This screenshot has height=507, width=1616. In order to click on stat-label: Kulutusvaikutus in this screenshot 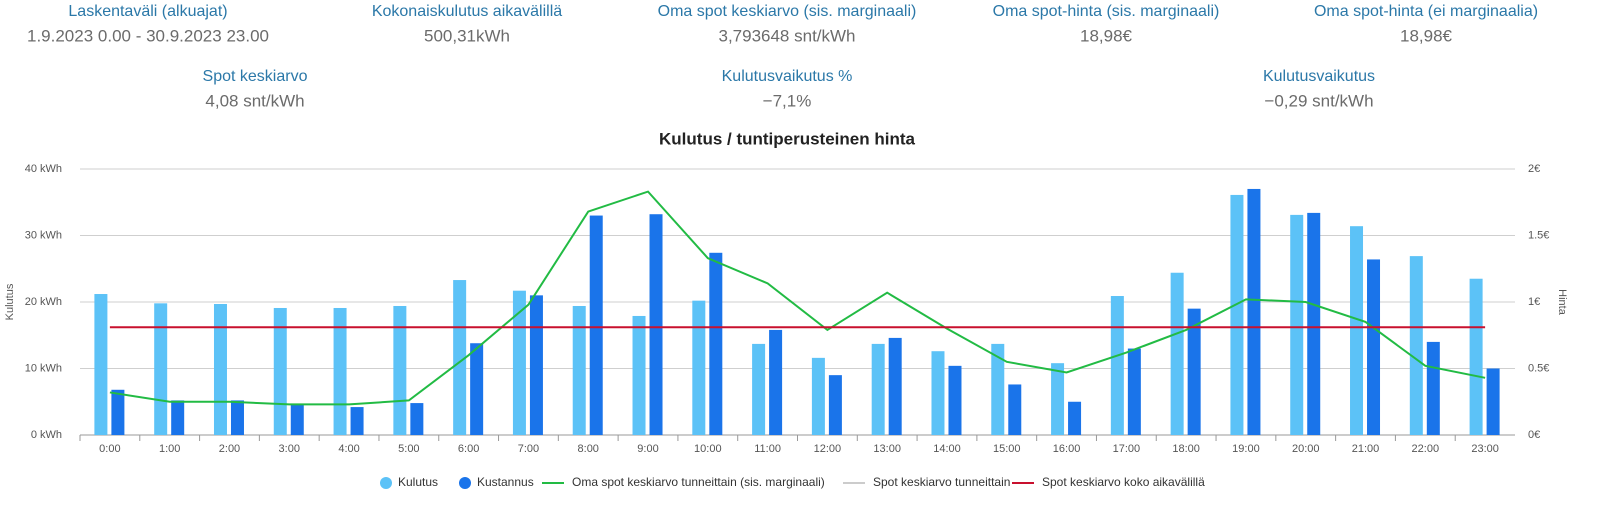, I will do `click(1319, 76)`.